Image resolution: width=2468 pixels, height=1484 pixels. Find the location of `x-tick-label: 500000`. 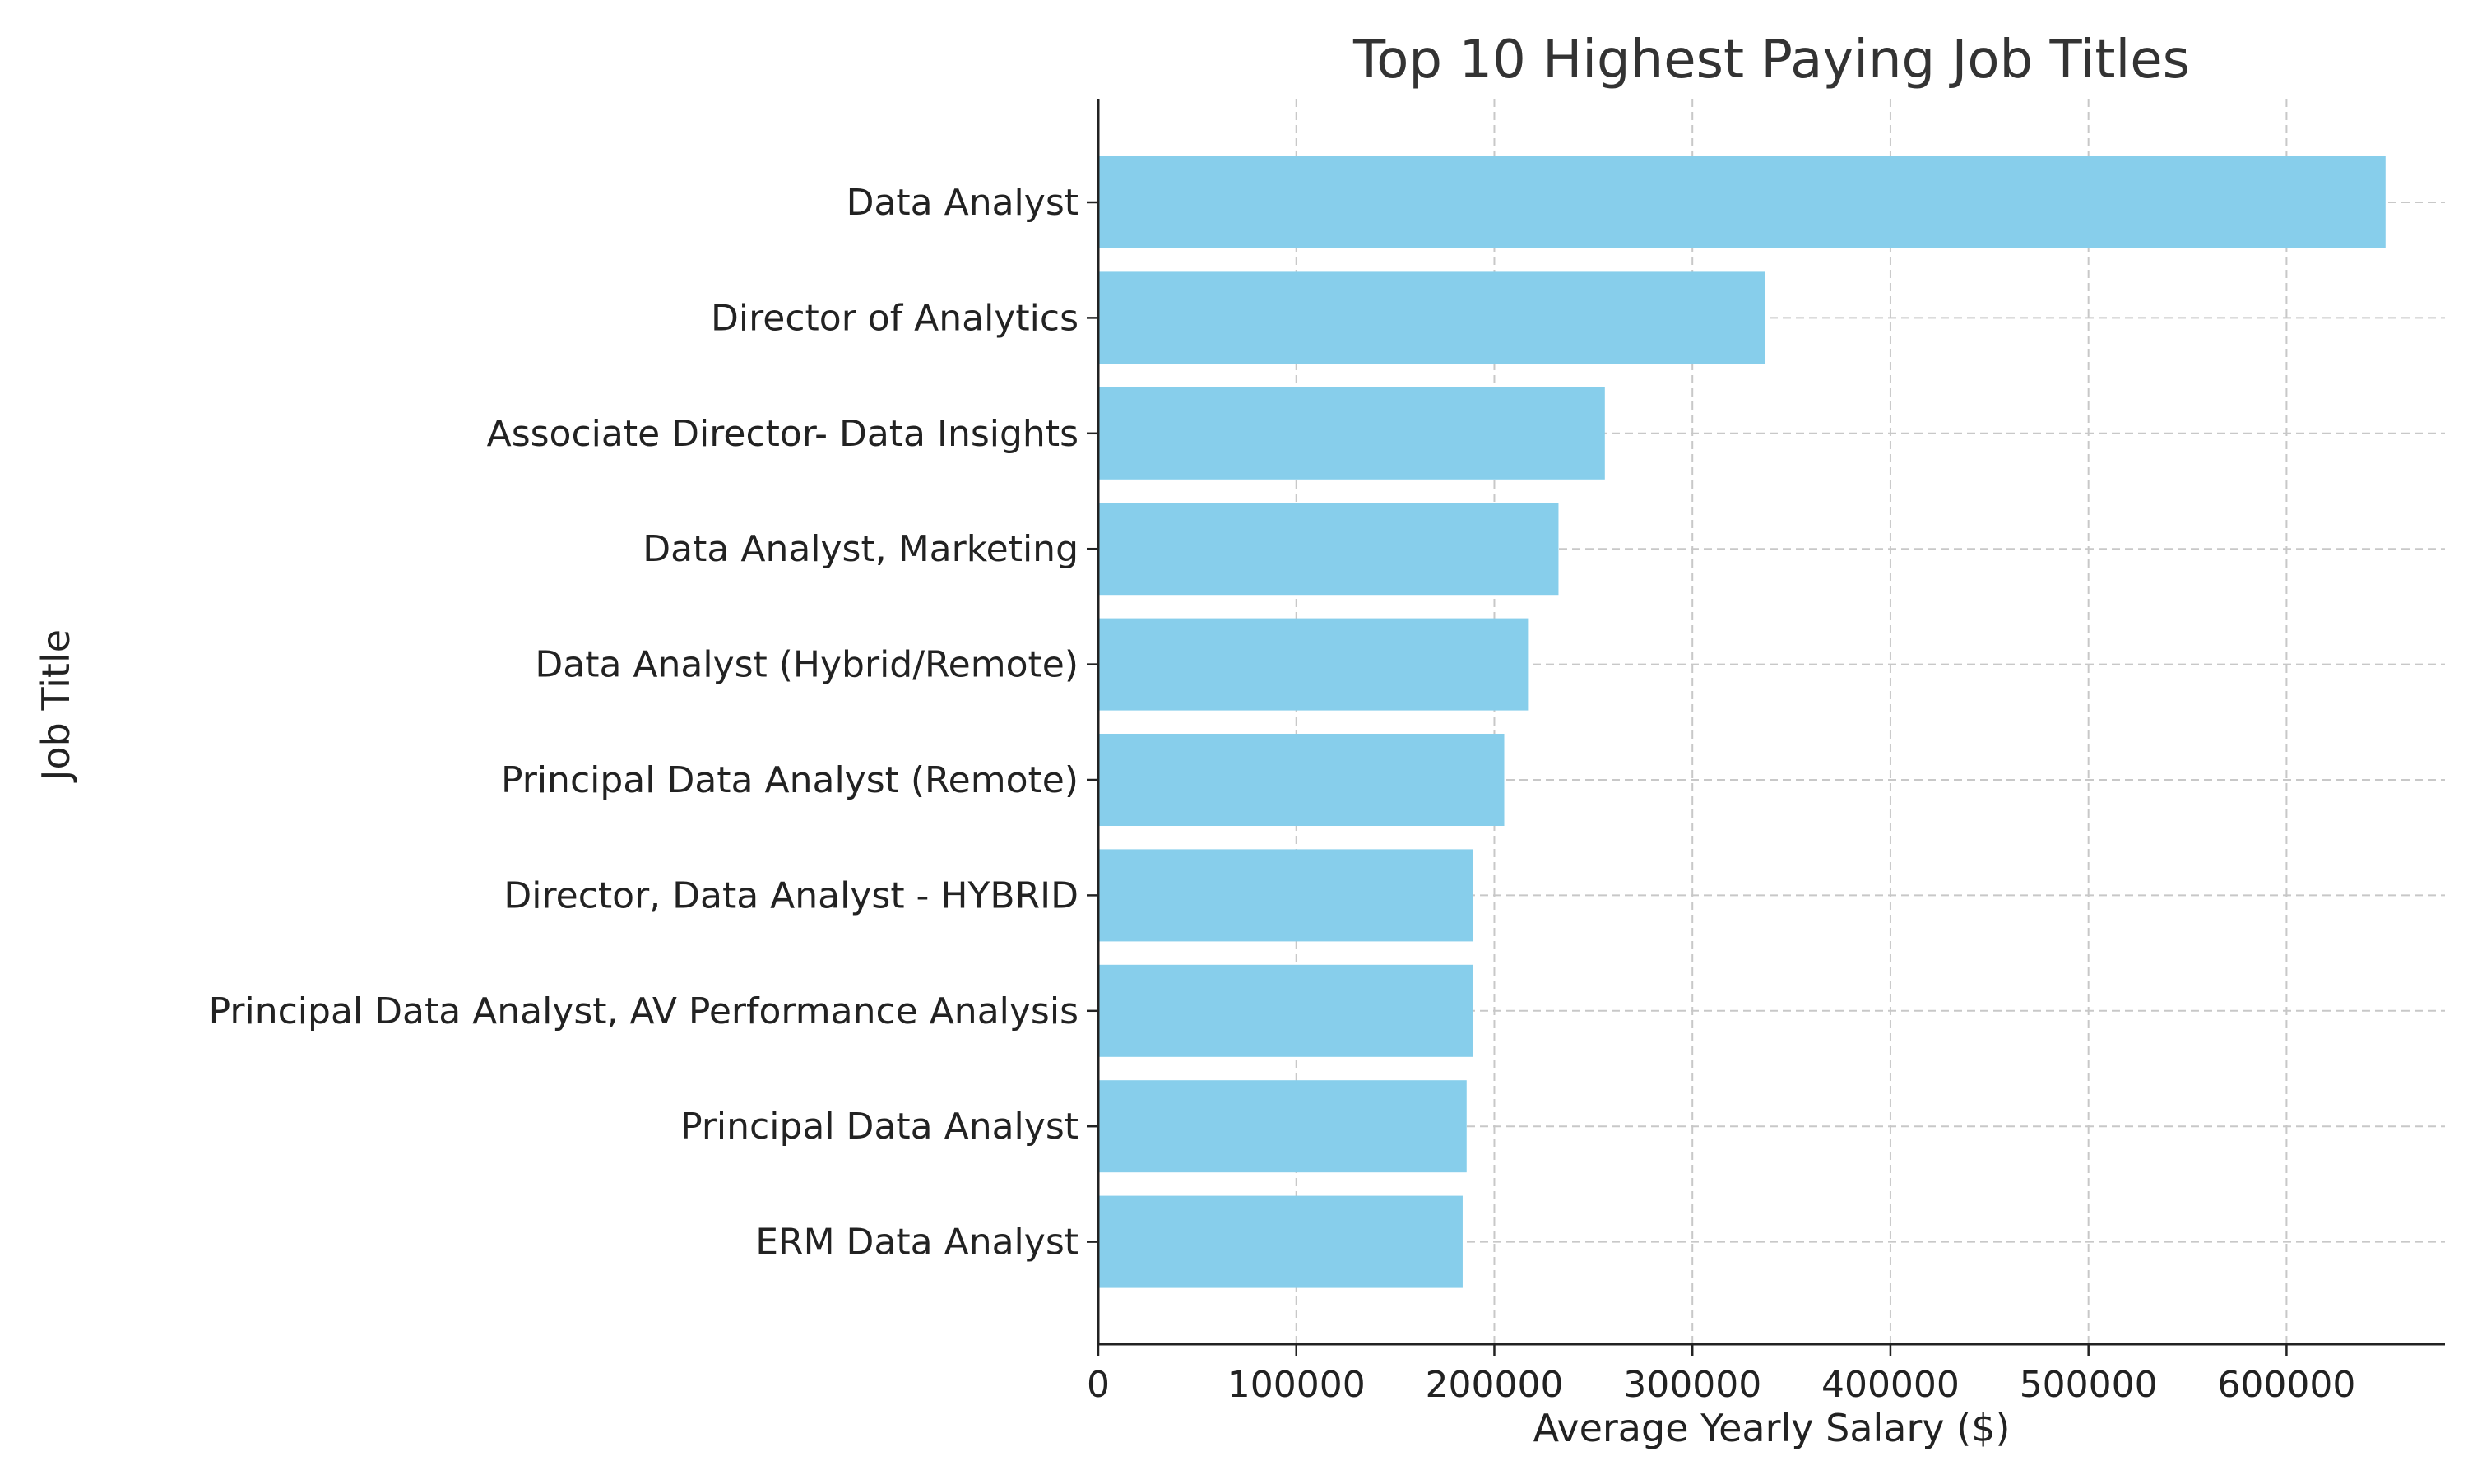

x-tick-label: 500000 is located at coordinates (2089, 1385).